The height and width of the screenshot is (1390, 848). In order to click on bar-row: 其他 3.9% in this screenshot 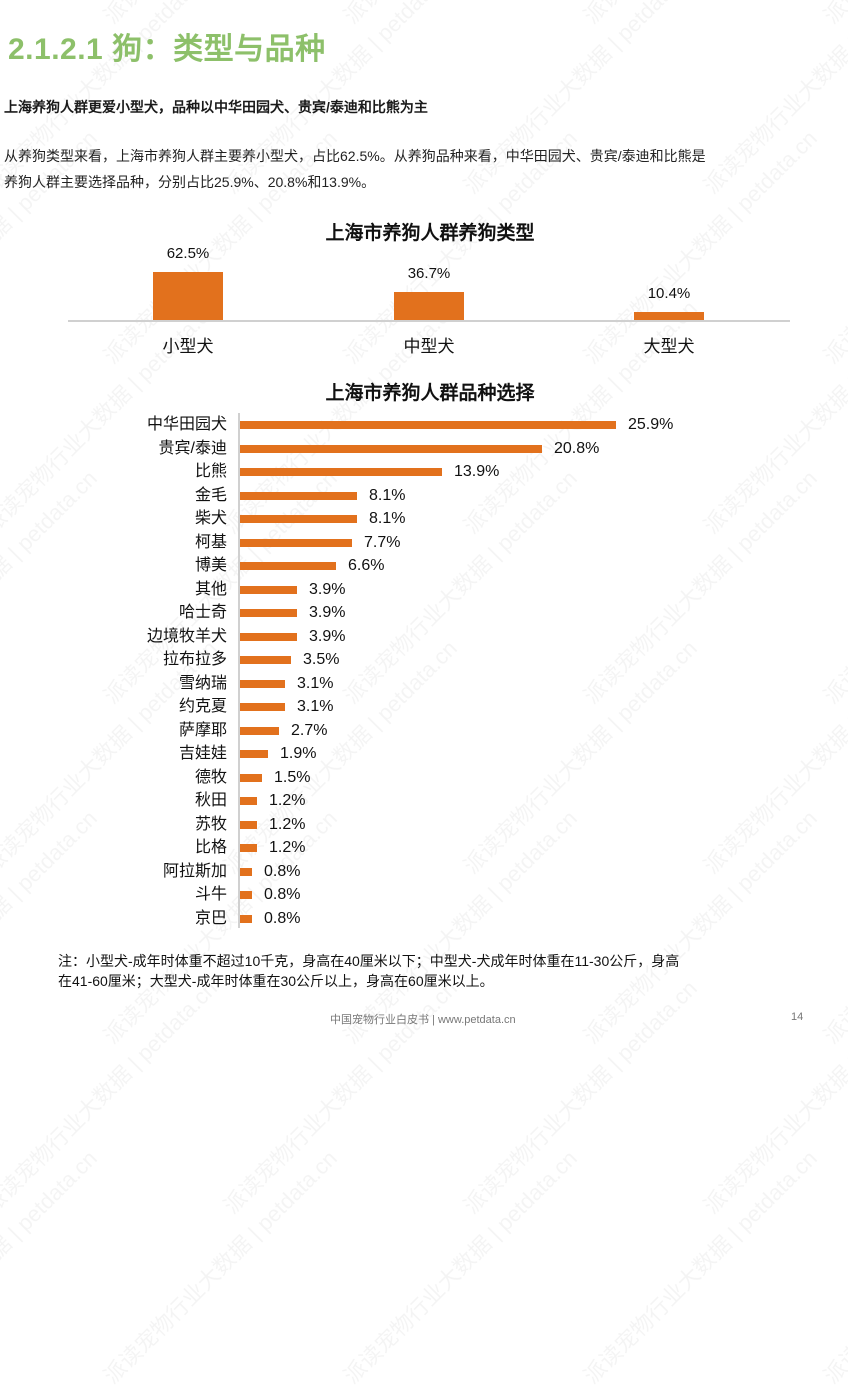, I will do `click(424, 589)`.